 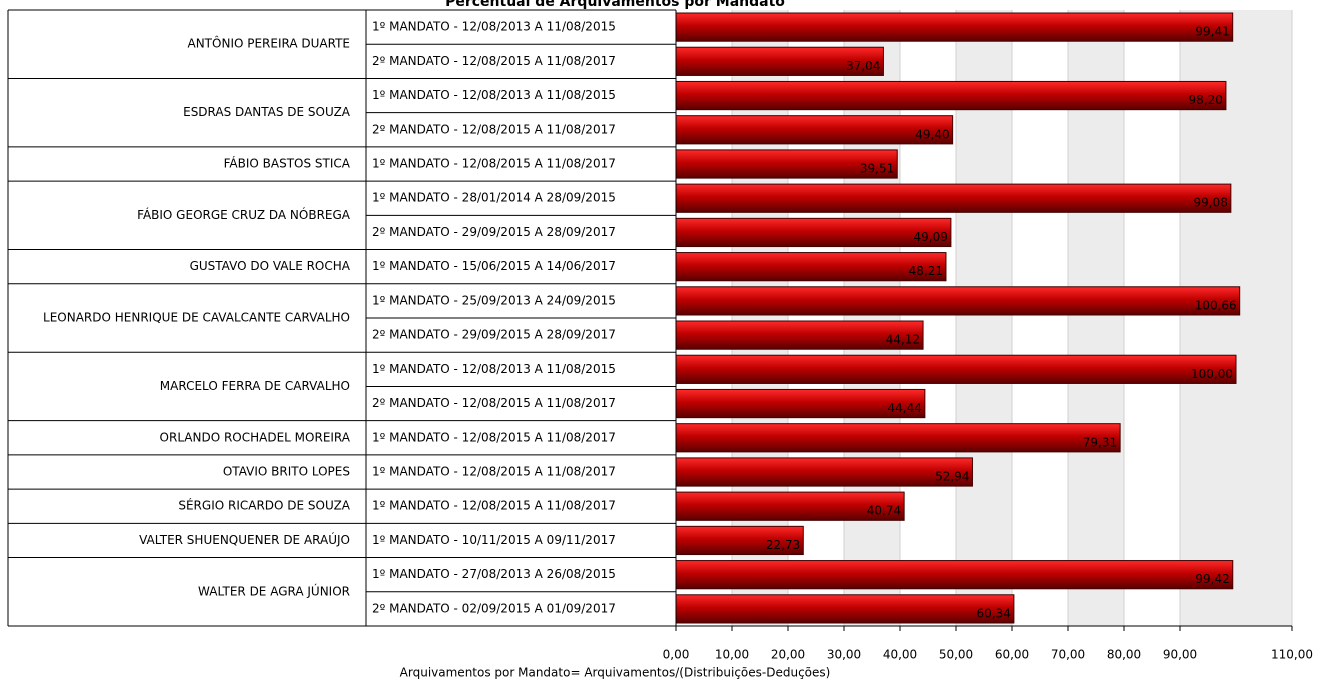 What do you see at coordinates (267, 112) in the screenshot?
I see `group-name: ESDRAS DANTAS DE SOUZA` at bounding box center [267, 112].